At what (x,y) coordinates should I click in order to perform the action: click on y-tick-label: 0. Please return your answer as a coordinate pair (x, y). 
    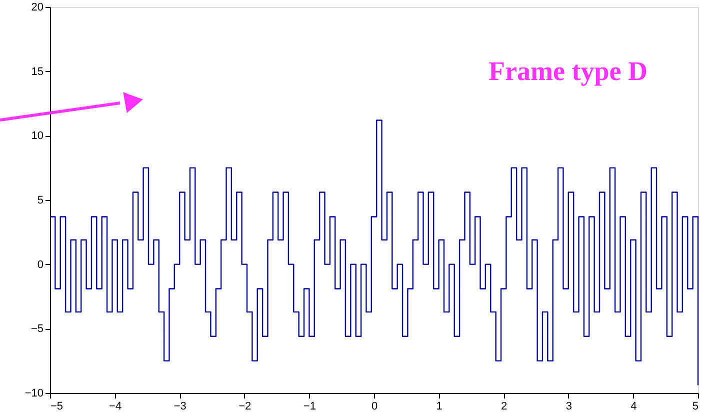
    Looking at the image, I should click on (40, 264).